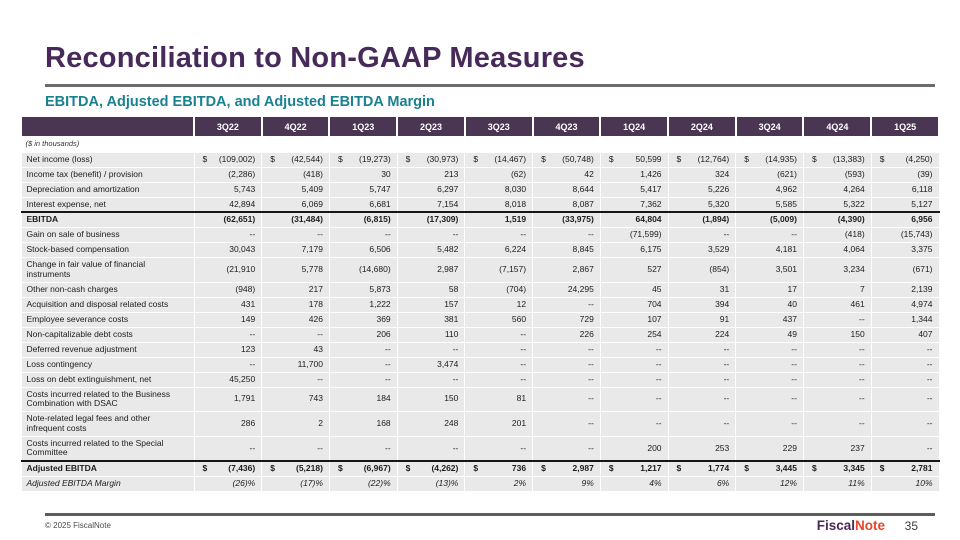  What do you see at coordinates (228, 126) in the screenshot?
I see `column-header: 3Q22` at bounding box center [228, 126].